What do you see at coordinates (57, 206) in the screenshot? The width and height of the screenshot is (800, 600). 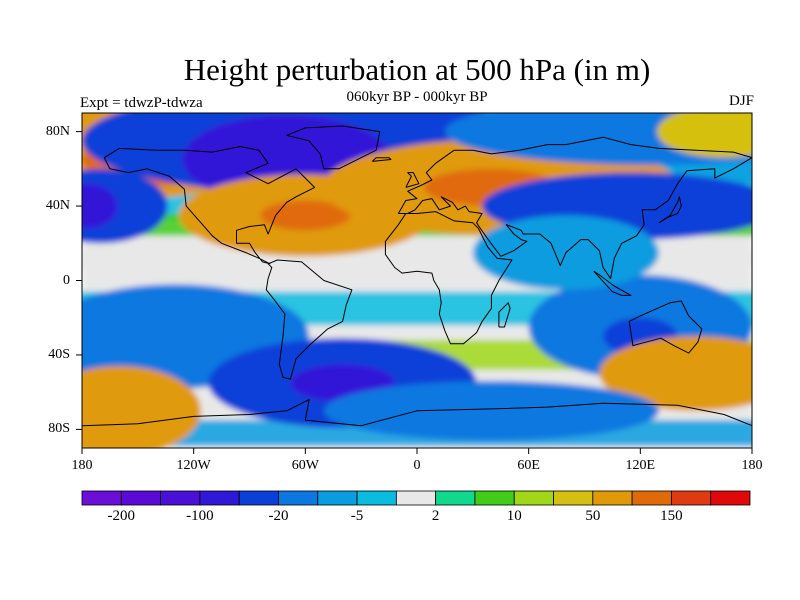 I see `lat-tick-label: 40N` at bounding box center [57, 206].